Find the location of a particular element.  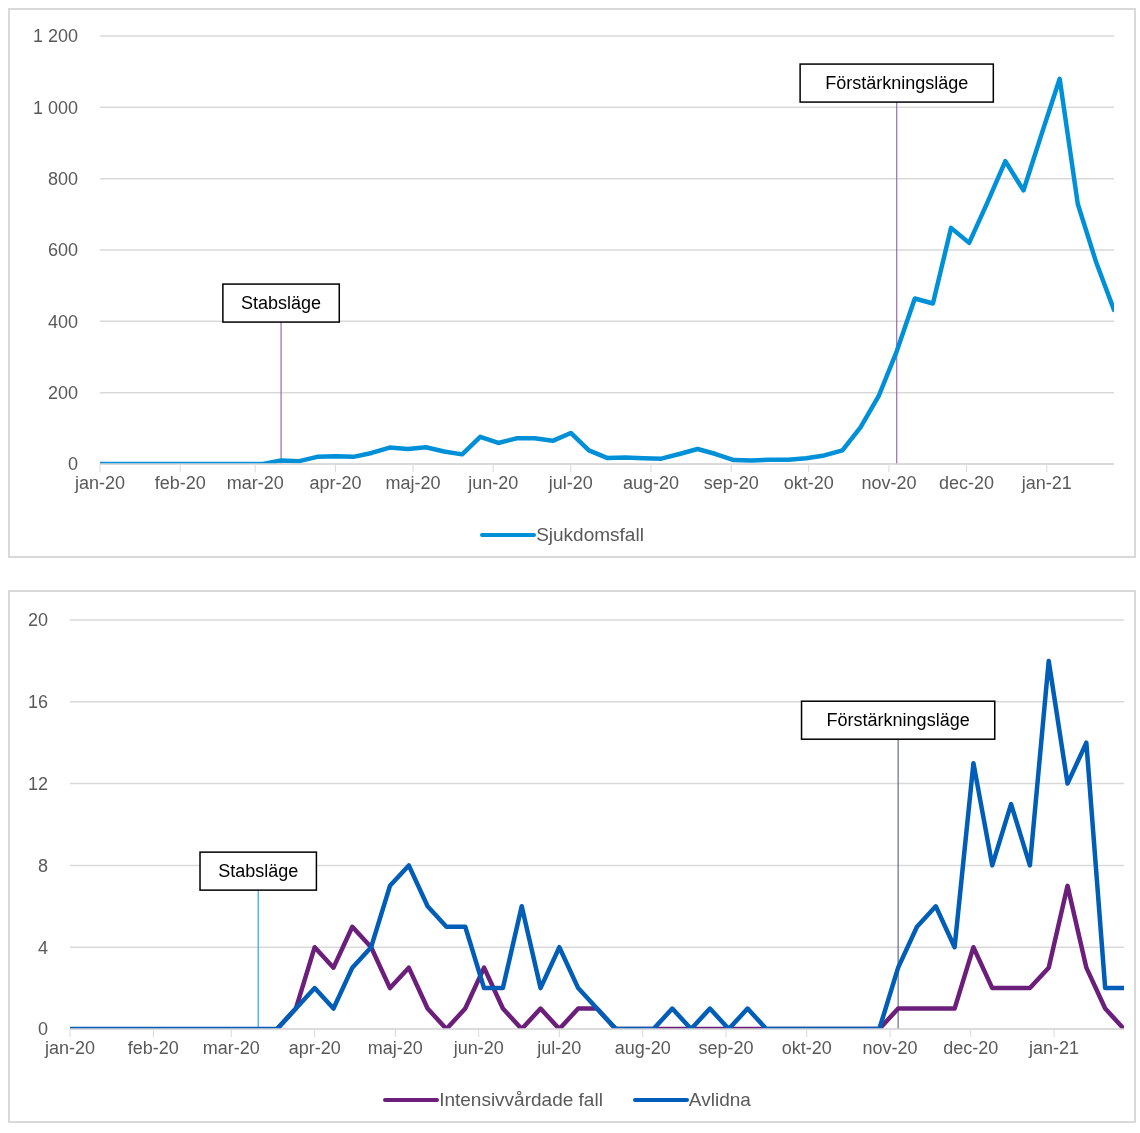

y-tick-label: 400 is located at coordinates (62, 321).